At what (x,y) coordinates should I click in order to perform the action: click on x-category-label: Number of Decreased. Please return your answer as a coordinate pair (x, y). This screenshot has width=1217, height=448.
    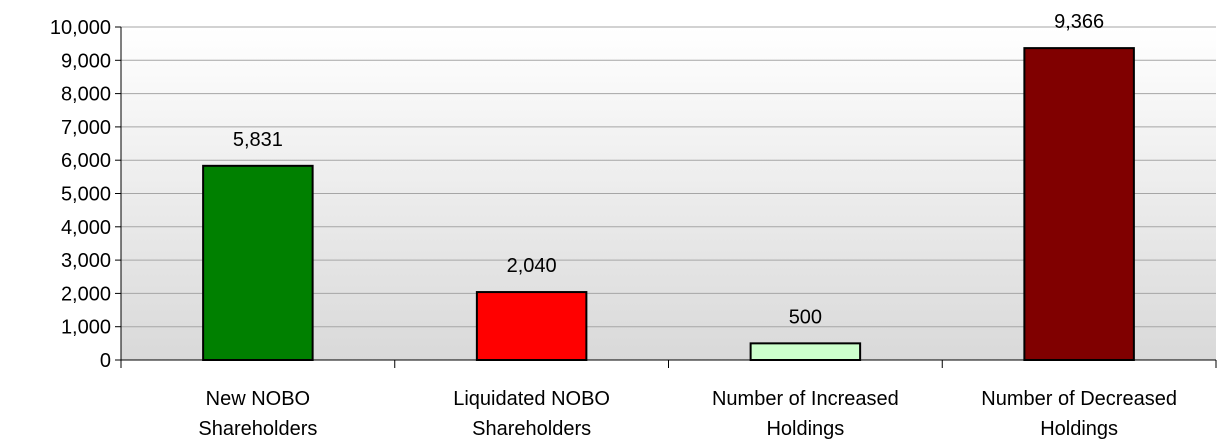
    Looking at the image, I should click on (1079, 399).